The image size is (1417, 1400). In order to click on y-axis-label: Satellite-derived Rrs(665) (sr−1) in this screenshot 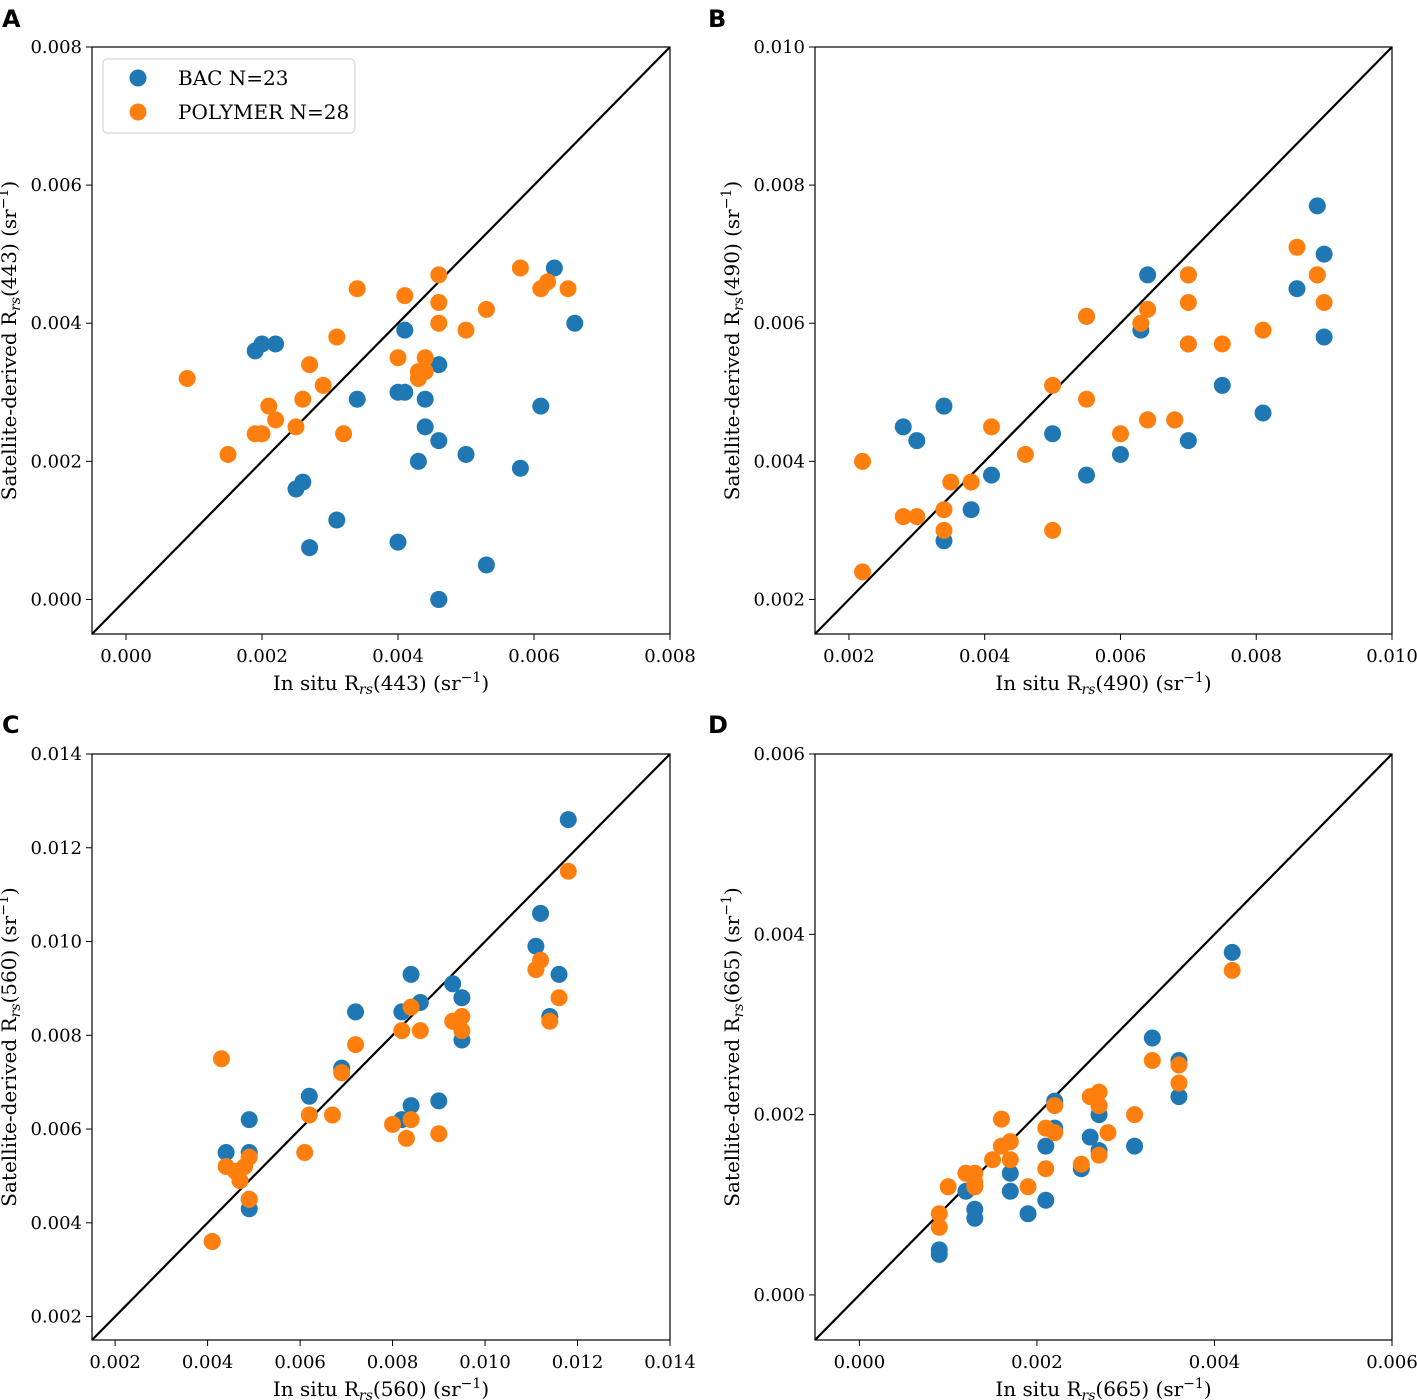, I will do `click(733, 1046)`.